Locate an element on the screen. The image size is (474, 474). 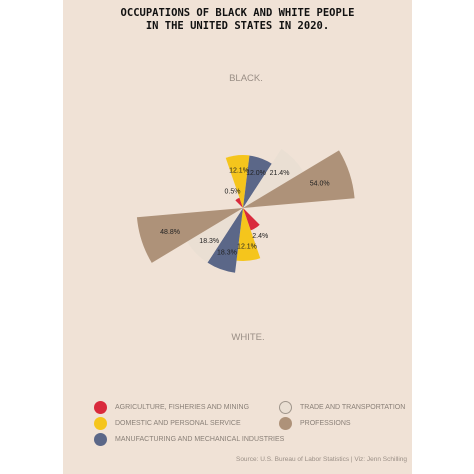
data-label-black-trade-and-transportation: 21.4% is located at coordinates (280, 173).